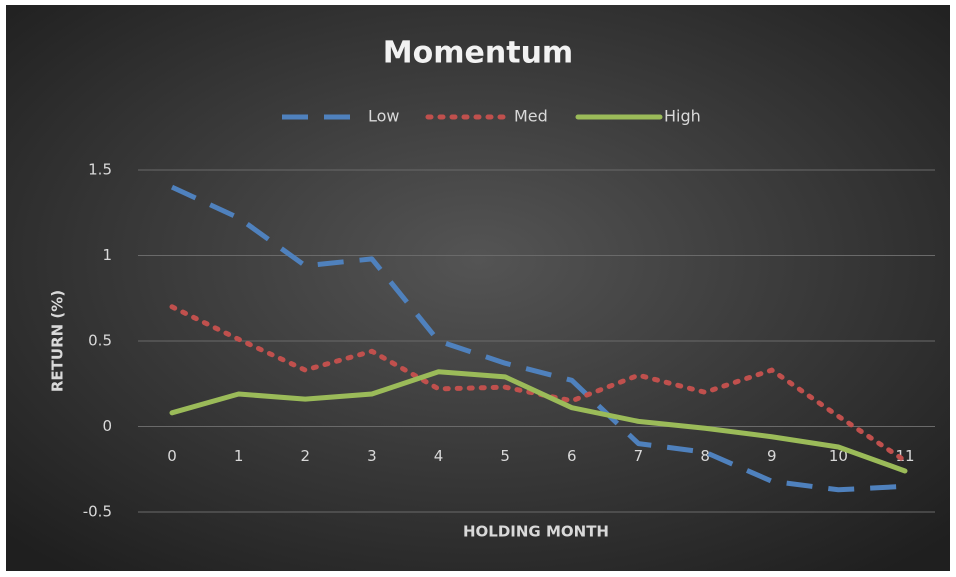  What do you see at coordinates (439, 456) in the screenshot?
I see `x-tick-label: 4` at bounding box center [439, 456].